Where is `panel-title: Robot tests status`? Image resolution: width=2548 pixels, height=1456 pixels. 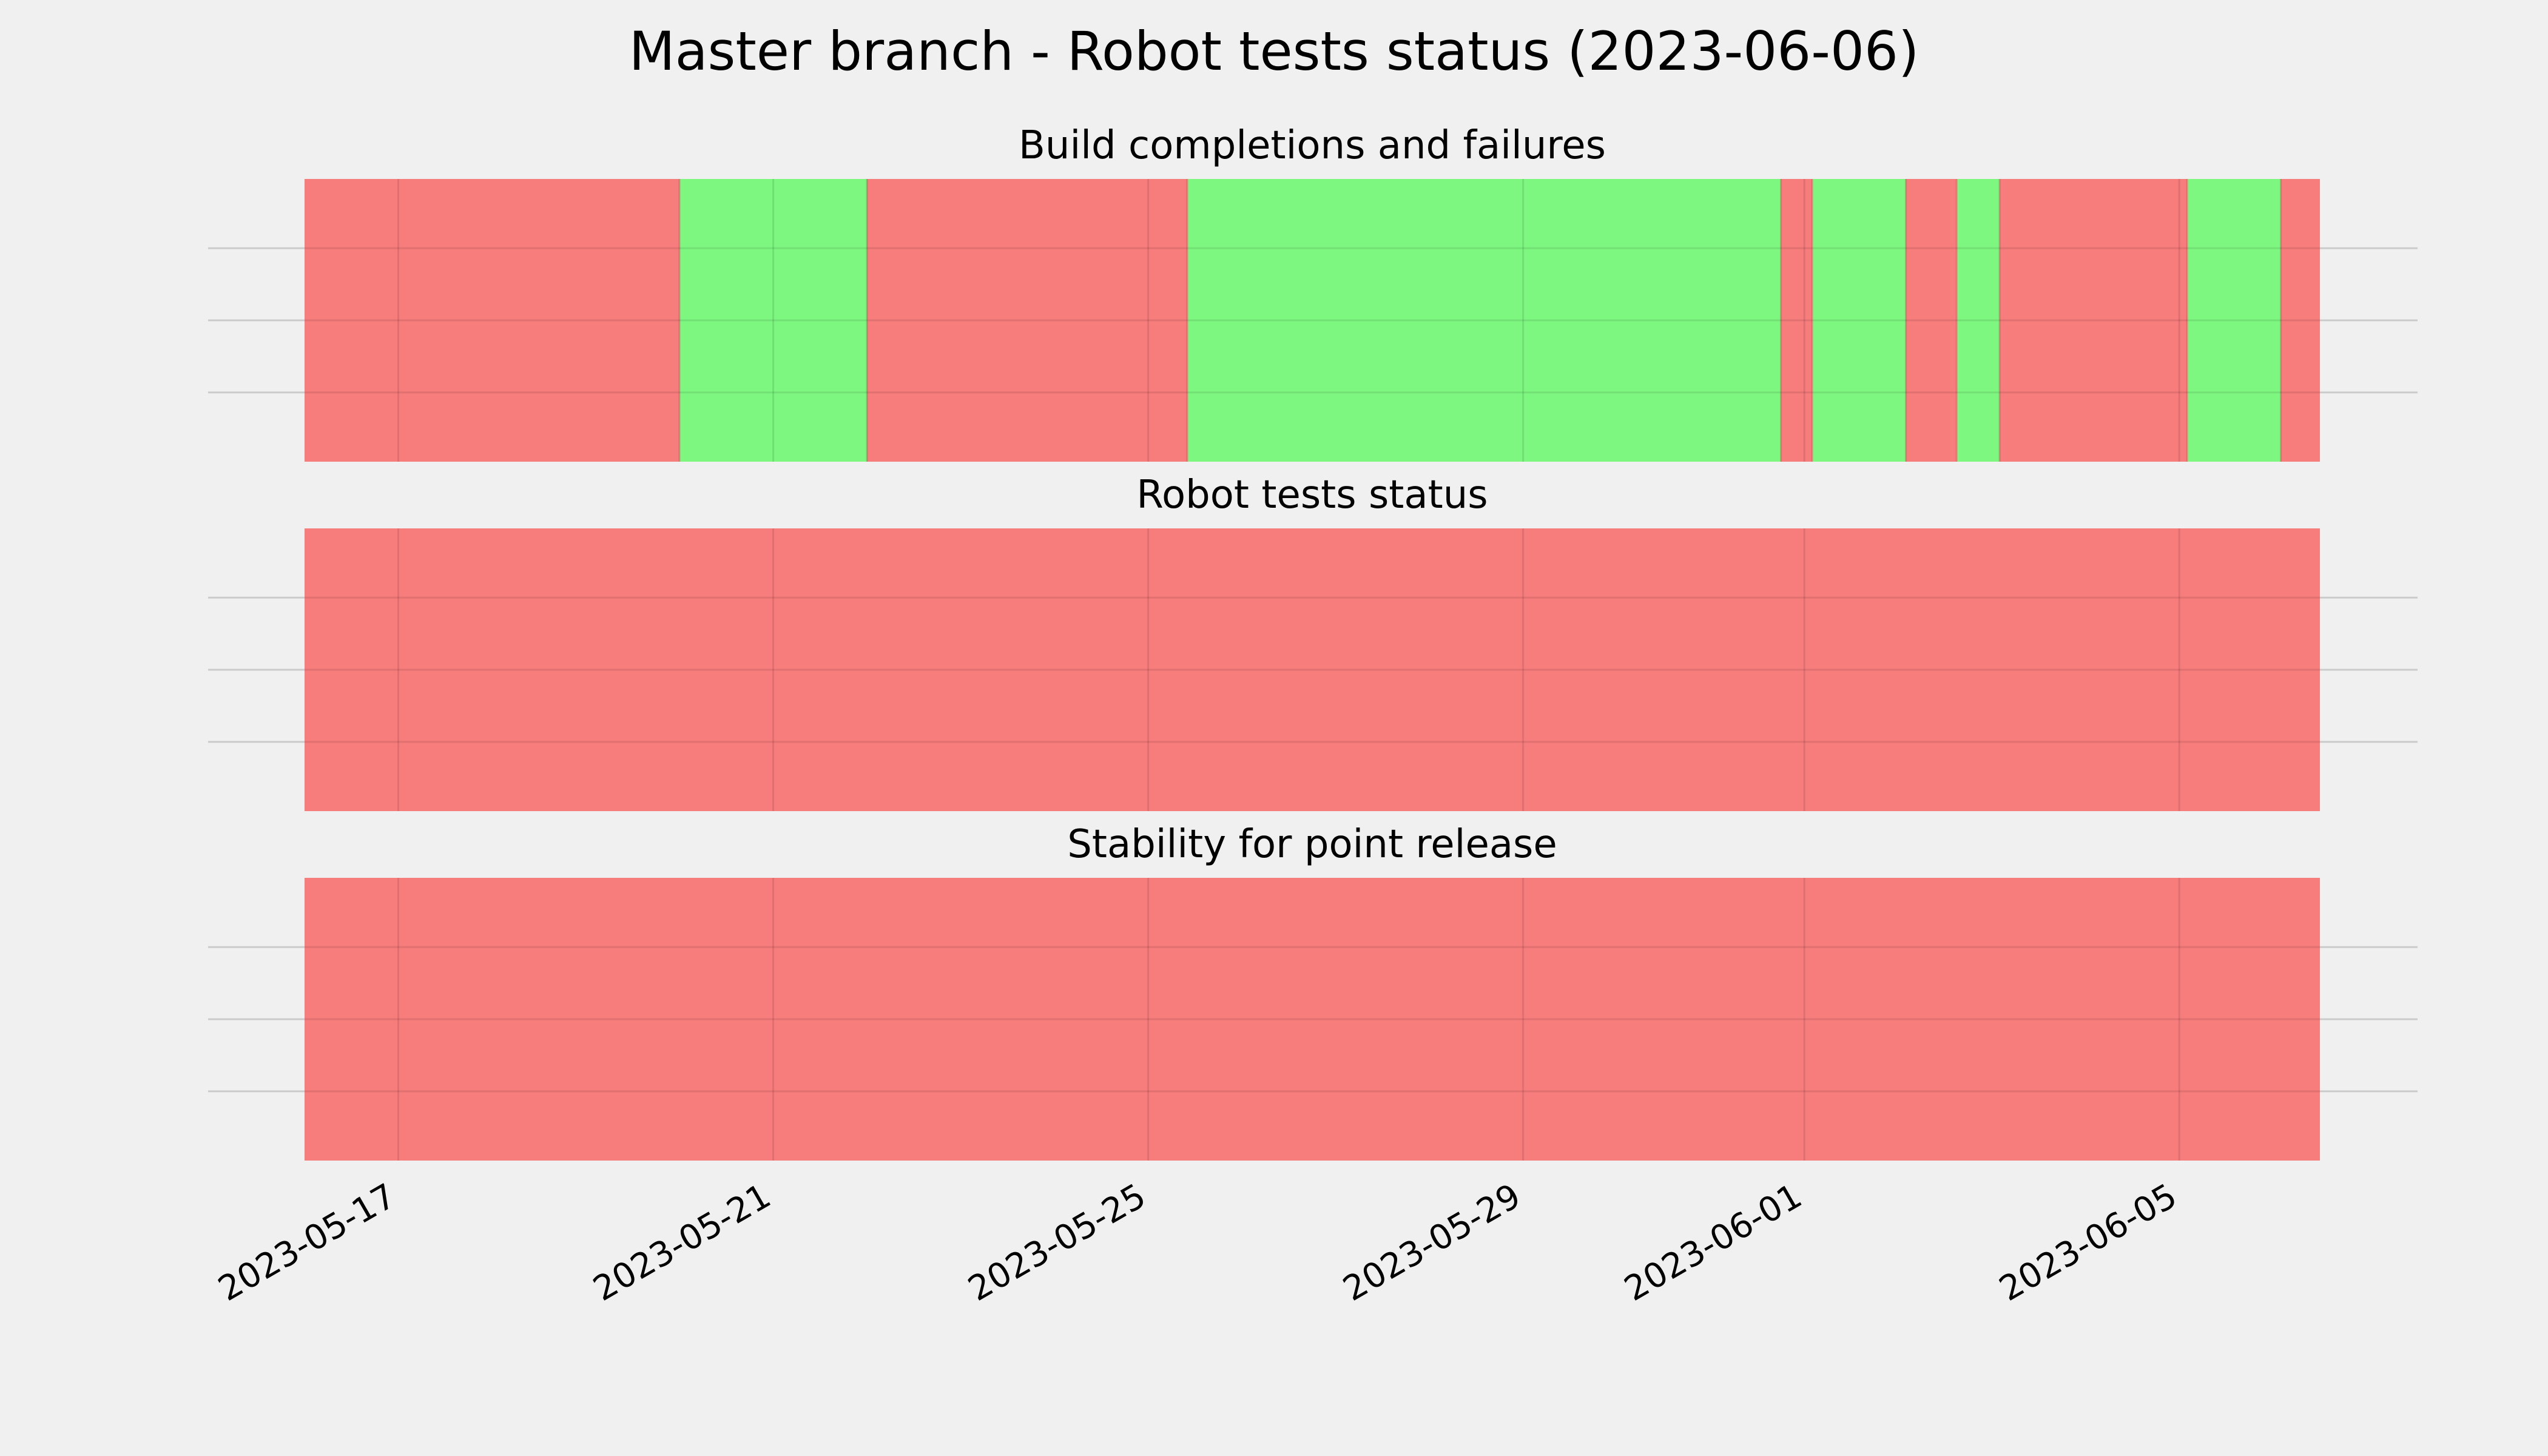 panel-title: Robot tests status is located at coordinates (1312, 495).